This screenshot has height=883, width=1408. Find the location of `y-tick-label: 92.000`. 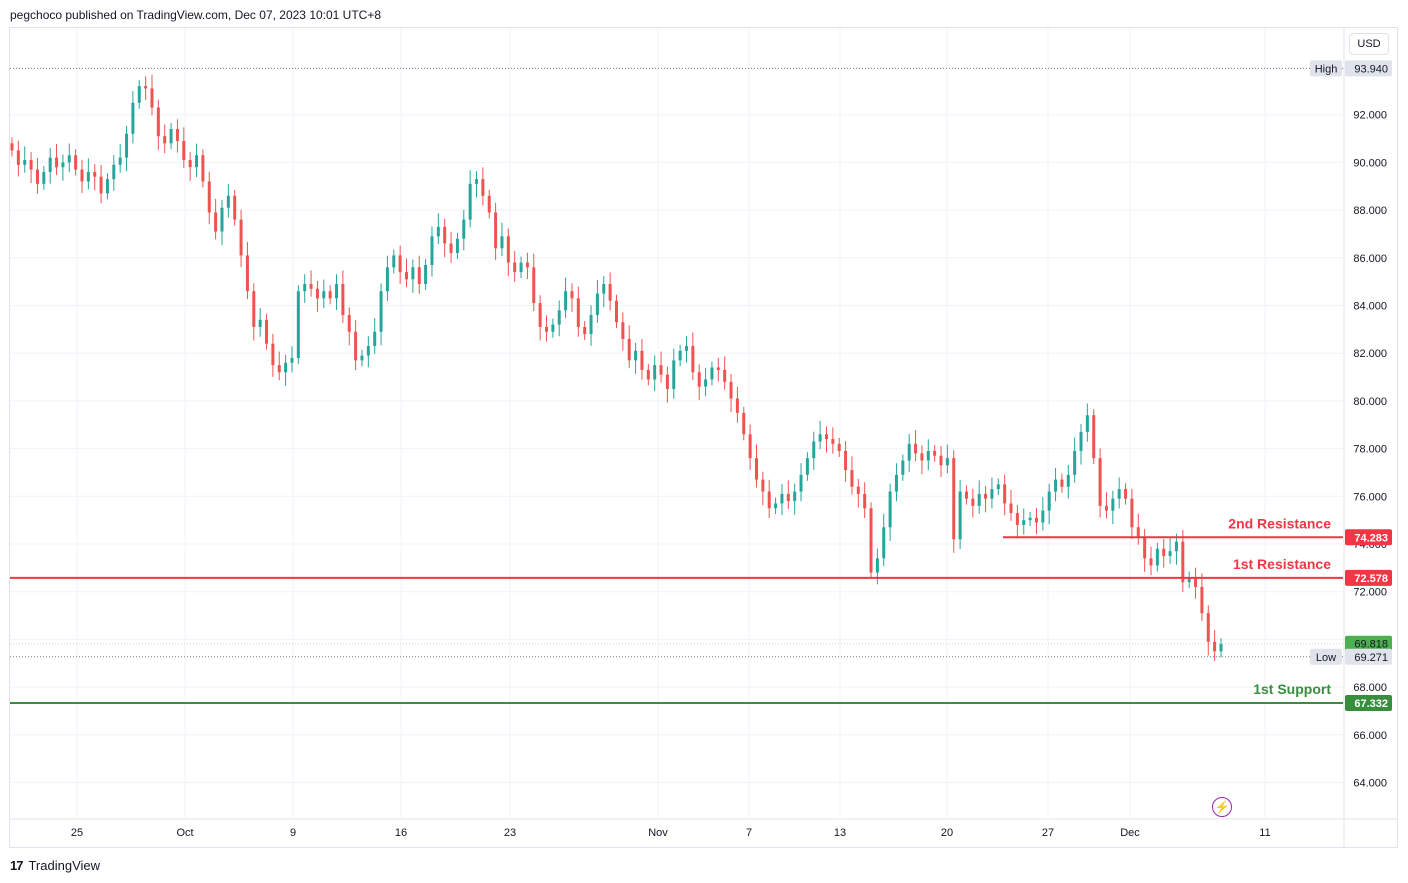

y-tick-label: 92.000 is located at coordinates (1370, 116).